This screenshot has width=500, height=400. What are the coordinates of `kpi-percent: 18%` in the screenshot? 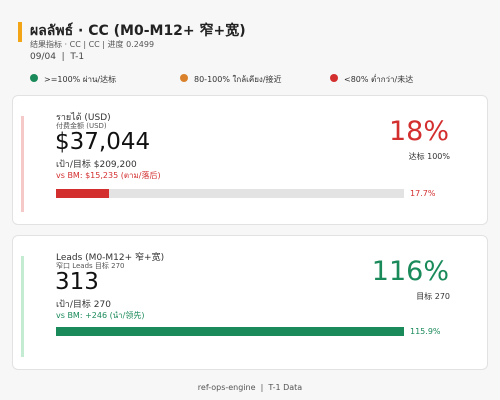 It's located at (418, 131).